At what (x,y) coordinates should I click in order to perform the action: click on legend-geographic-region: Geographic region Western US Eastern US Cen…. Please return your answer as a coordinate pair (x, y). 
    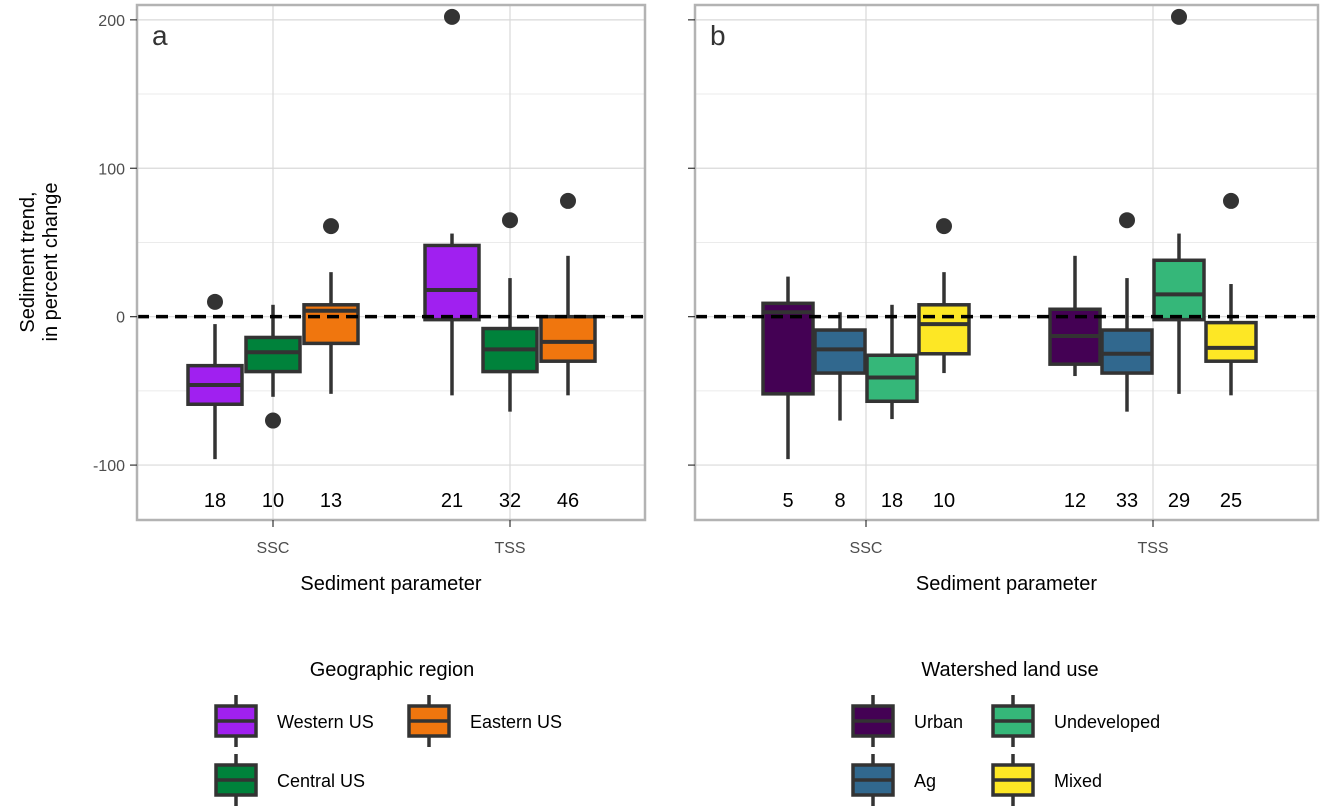
    Looking at the image, I should click on (388, 732).